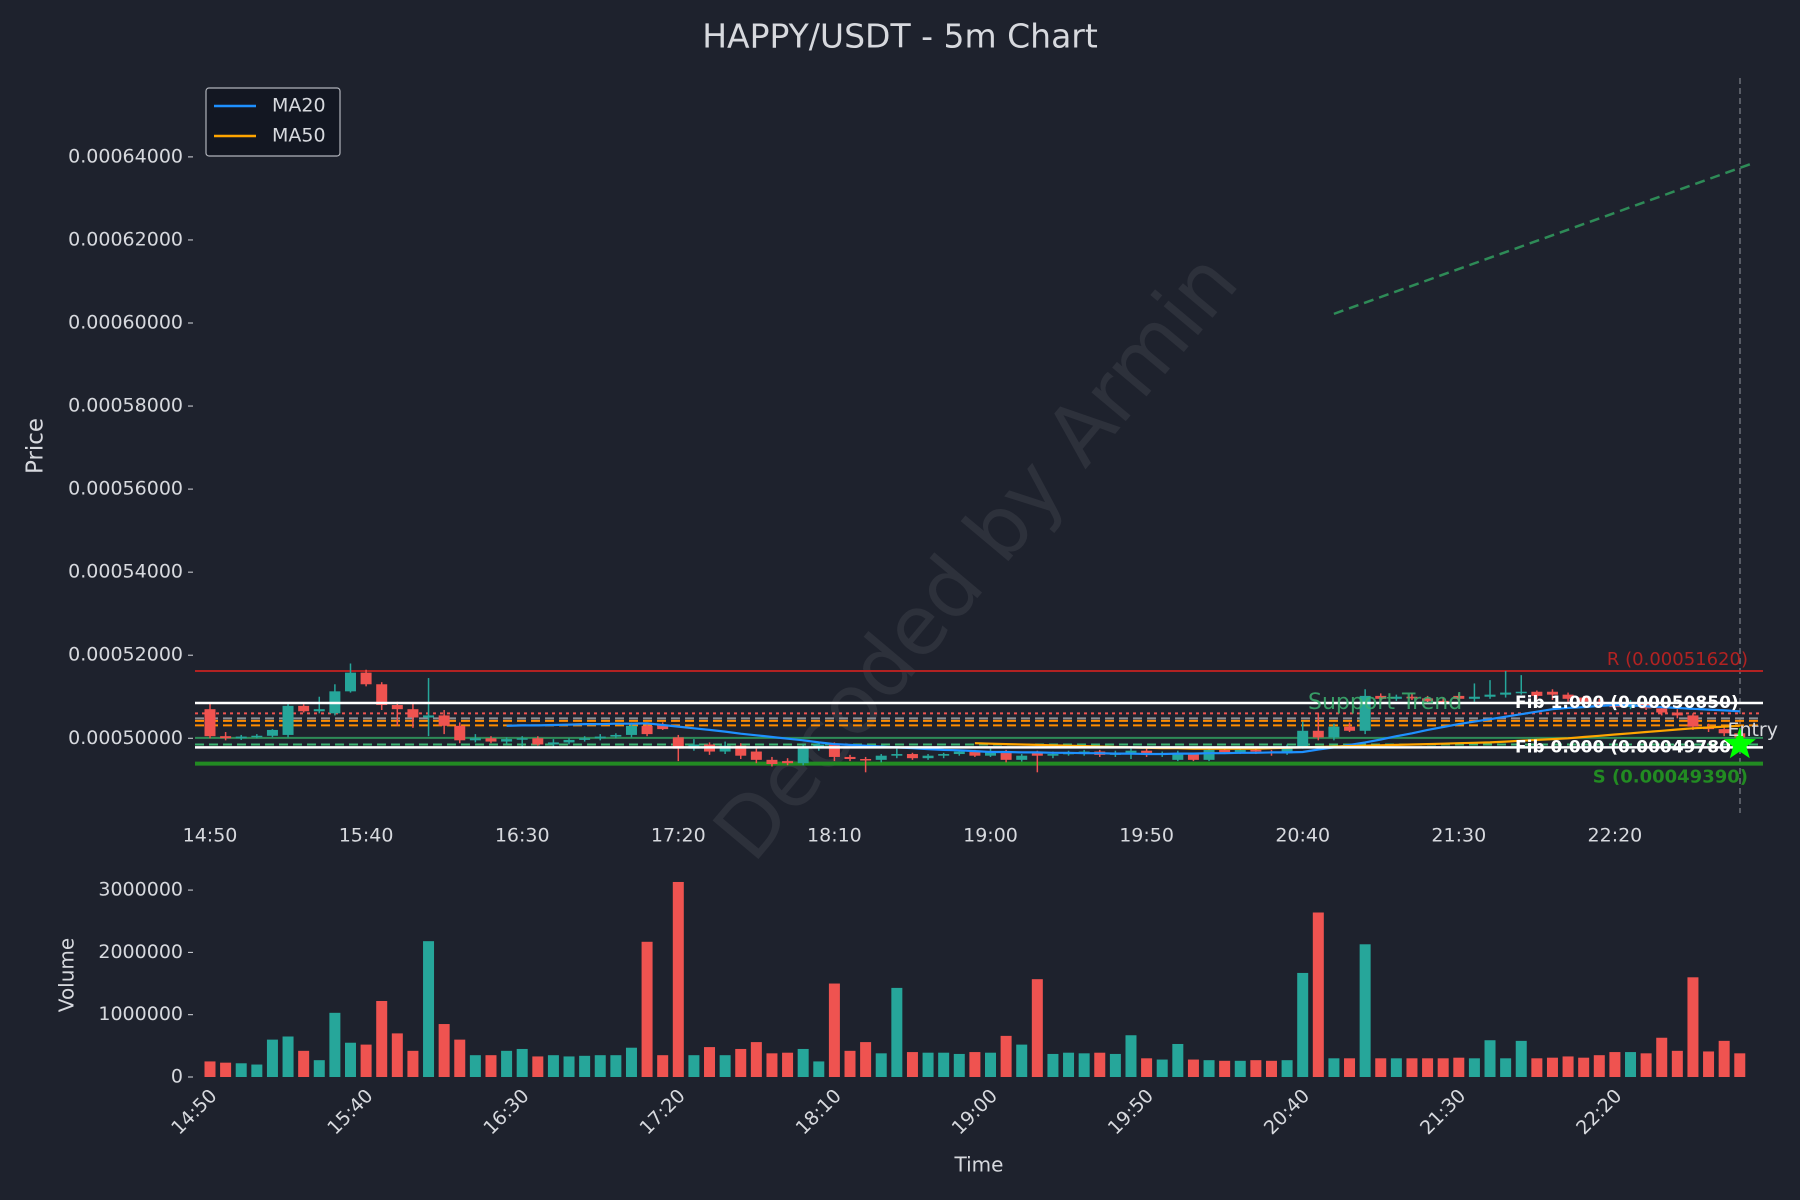  I want to click on x-tick-label: 18:10, so click(834, 836).